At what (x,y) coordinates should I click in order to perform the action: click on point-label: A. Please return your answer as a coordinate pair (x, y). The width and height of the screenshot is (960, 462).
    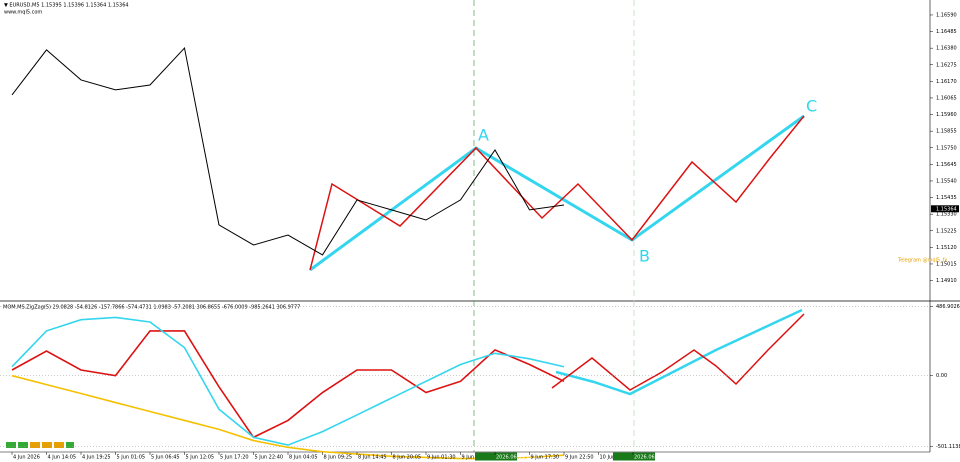
    Looking at the image, I should click on (483, 135).